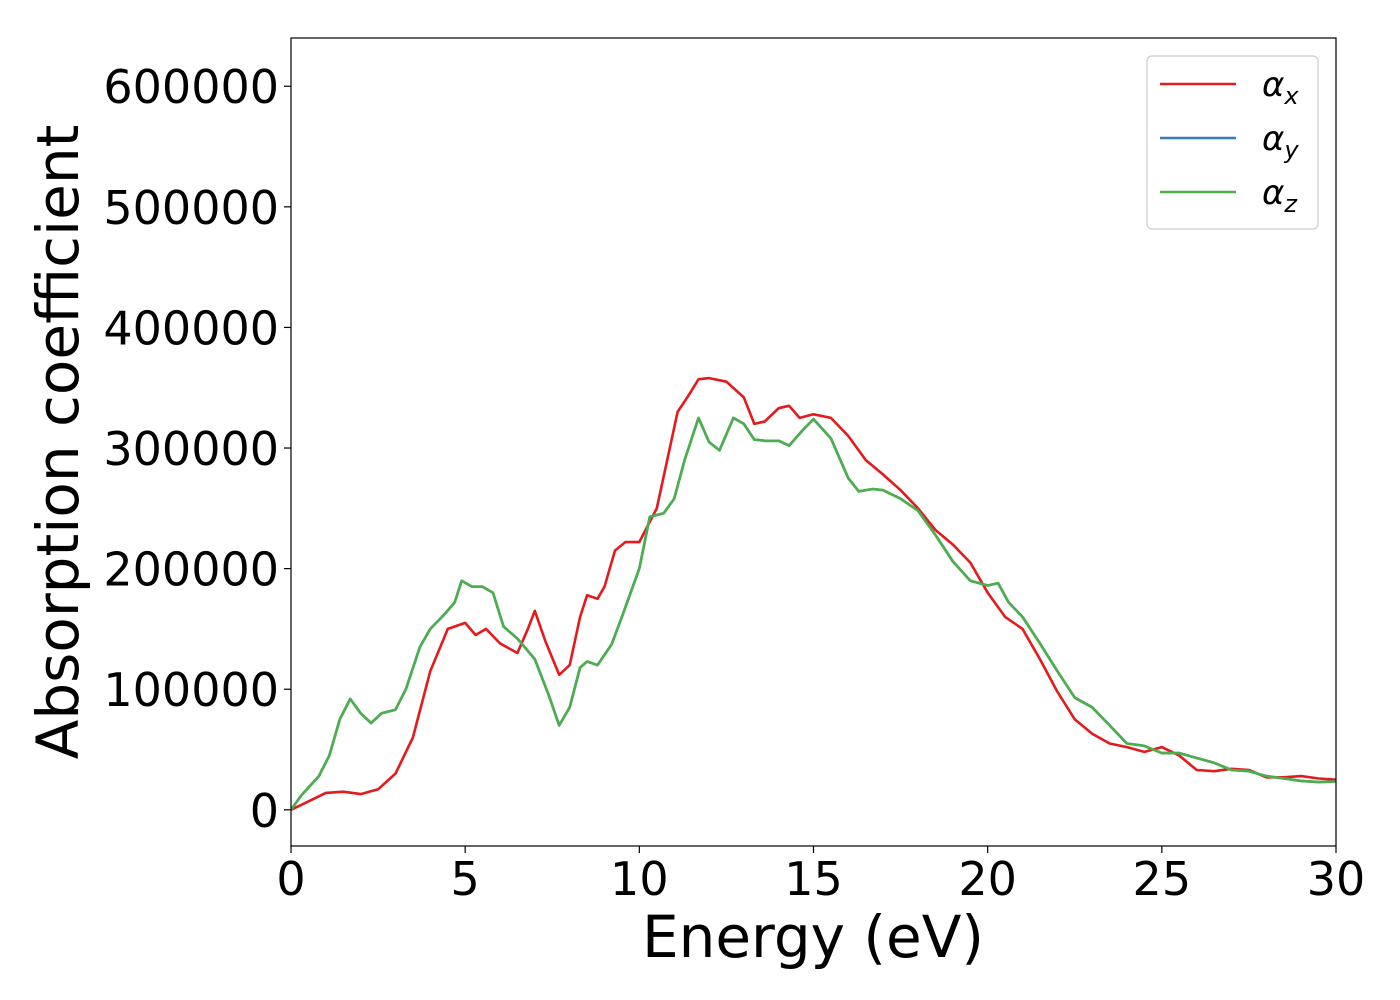 The height and width of the screenshot is (1000, 1400). I want to click on y-tick-label: 600000, so click(191, 87).